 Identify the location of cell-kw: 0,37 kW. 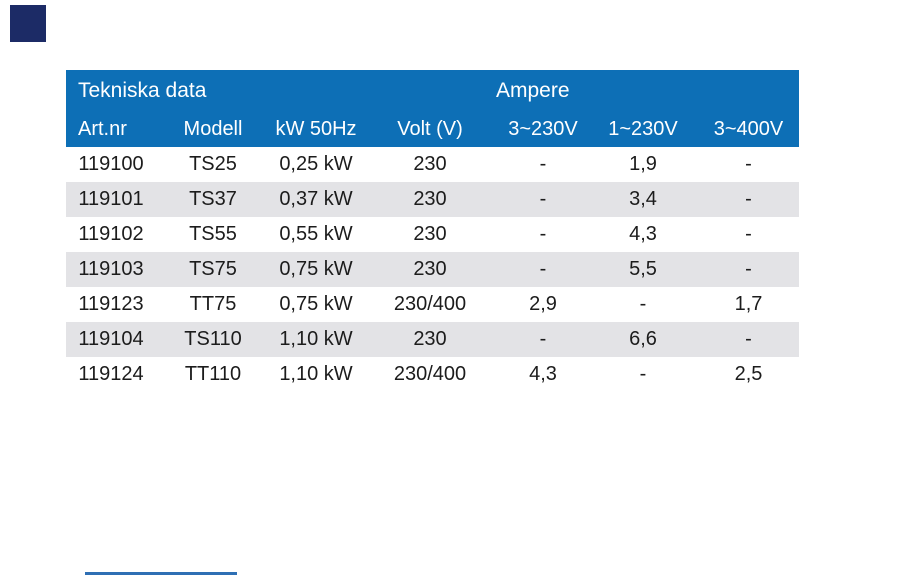
(316, 199).